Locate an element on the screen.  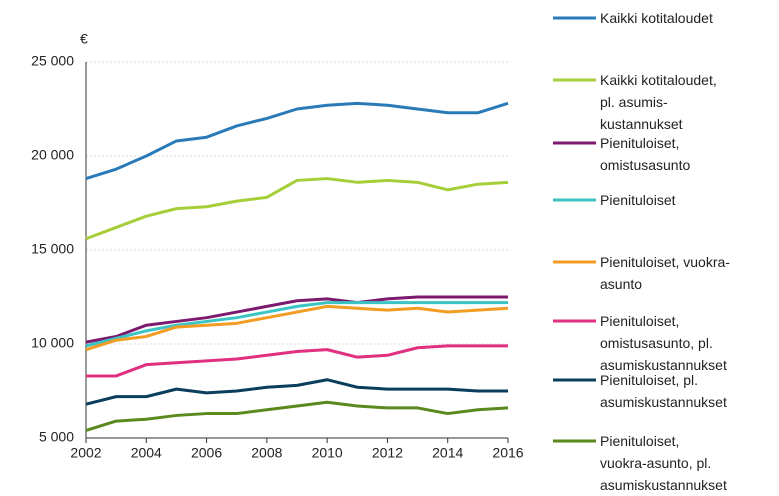
legend-label: Pienituloiset, omistusasunto is located at coordinates (645, 154).